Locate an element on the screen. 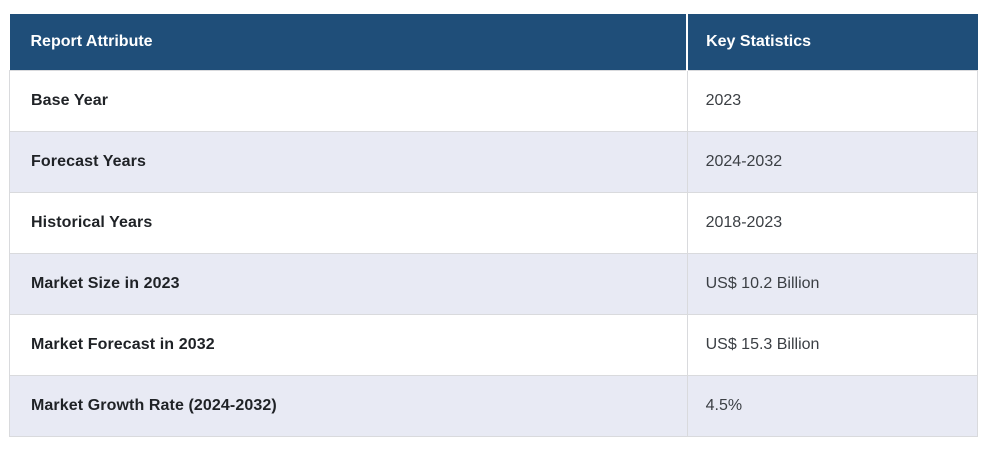 Image resolution: width=986 pixels, height=449 pixels. value-cell: 2024-2032 is located at coordinates (832, 161).